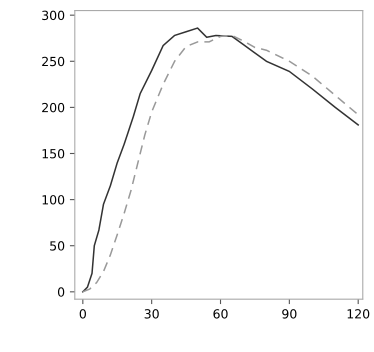 This screenshot has height=352, width=374. What do you see at coordinates (53, 61) in the screenshot?
I see `y-tick-label: 250` at bounding box center [53, 61].